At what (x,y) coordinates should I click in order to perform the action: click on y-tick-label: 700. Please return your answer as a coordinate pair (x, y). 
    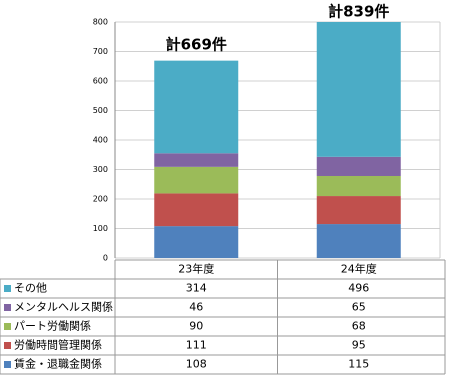
    Looking at the image, I should click on (100, 51).